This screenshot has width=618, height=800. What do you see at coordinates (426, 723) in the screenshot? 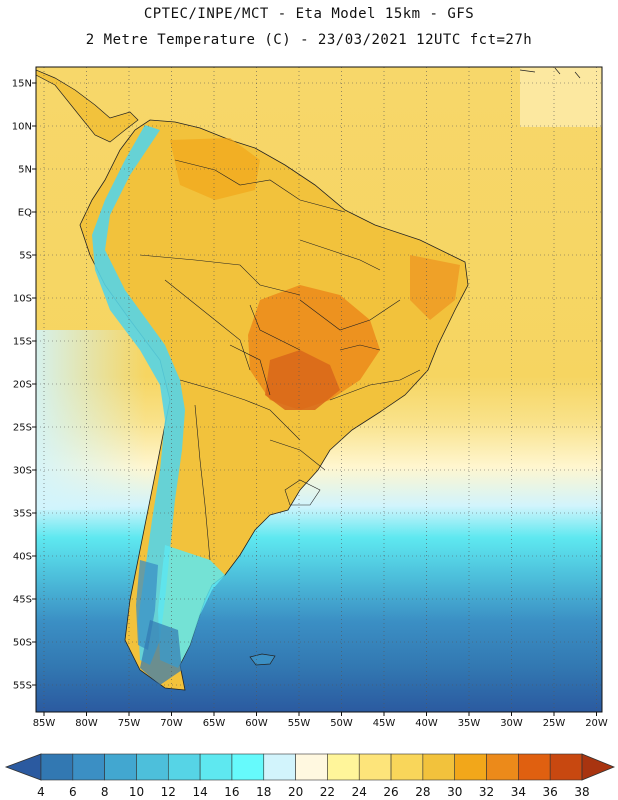
I see `longitude-label: 40W` at bounding box center [426, 723].